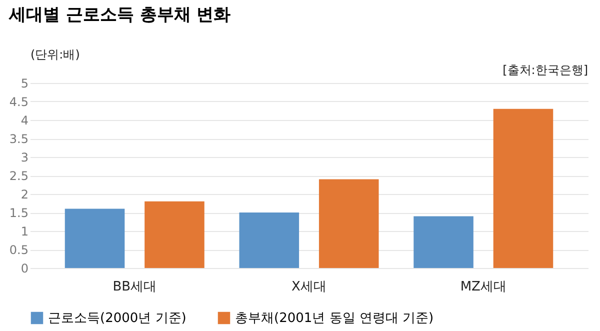 The height and width of the screenshot is (331, 600). What do you see at coordinates (18, 139) in the screenshot?
I see `y-tick-label: 3.5` at bounding box center [18, 139].